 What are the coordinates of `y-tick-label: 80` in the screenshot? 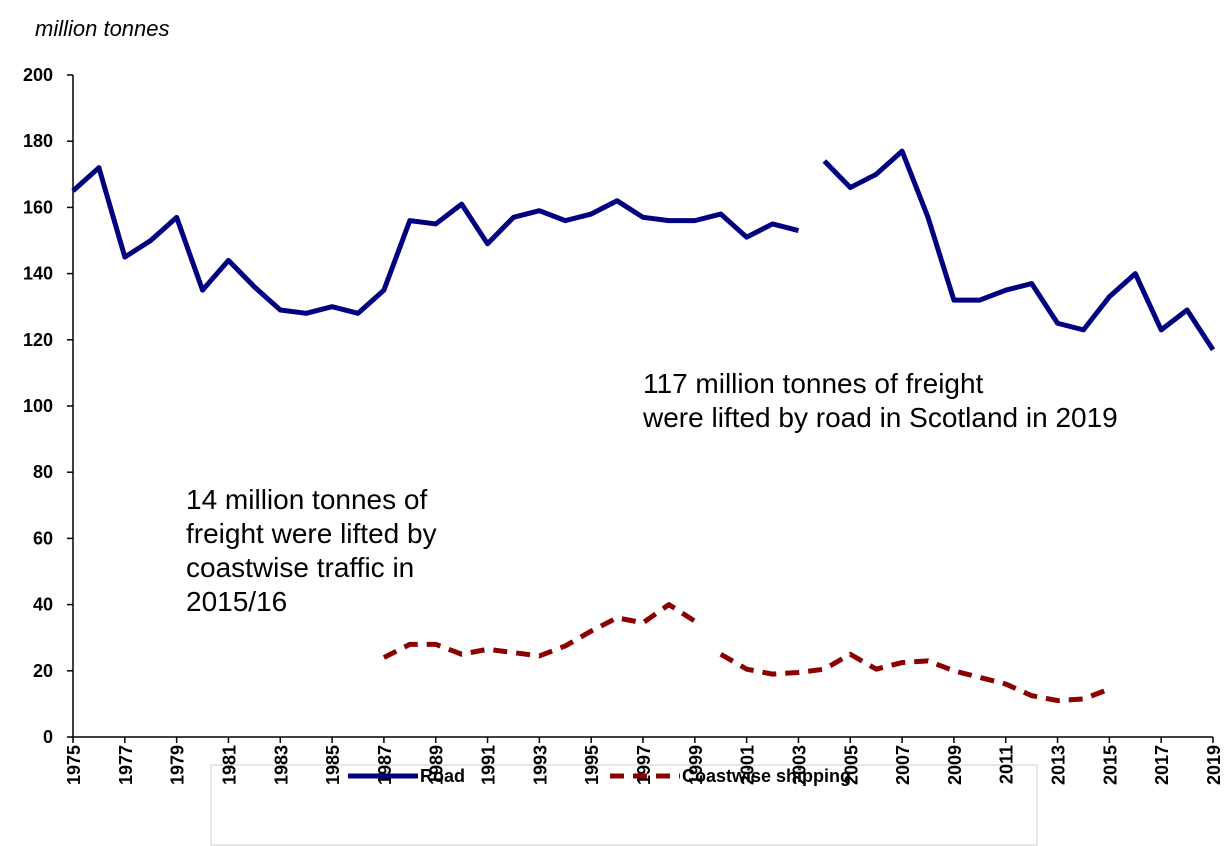 It's located at (43, 472).